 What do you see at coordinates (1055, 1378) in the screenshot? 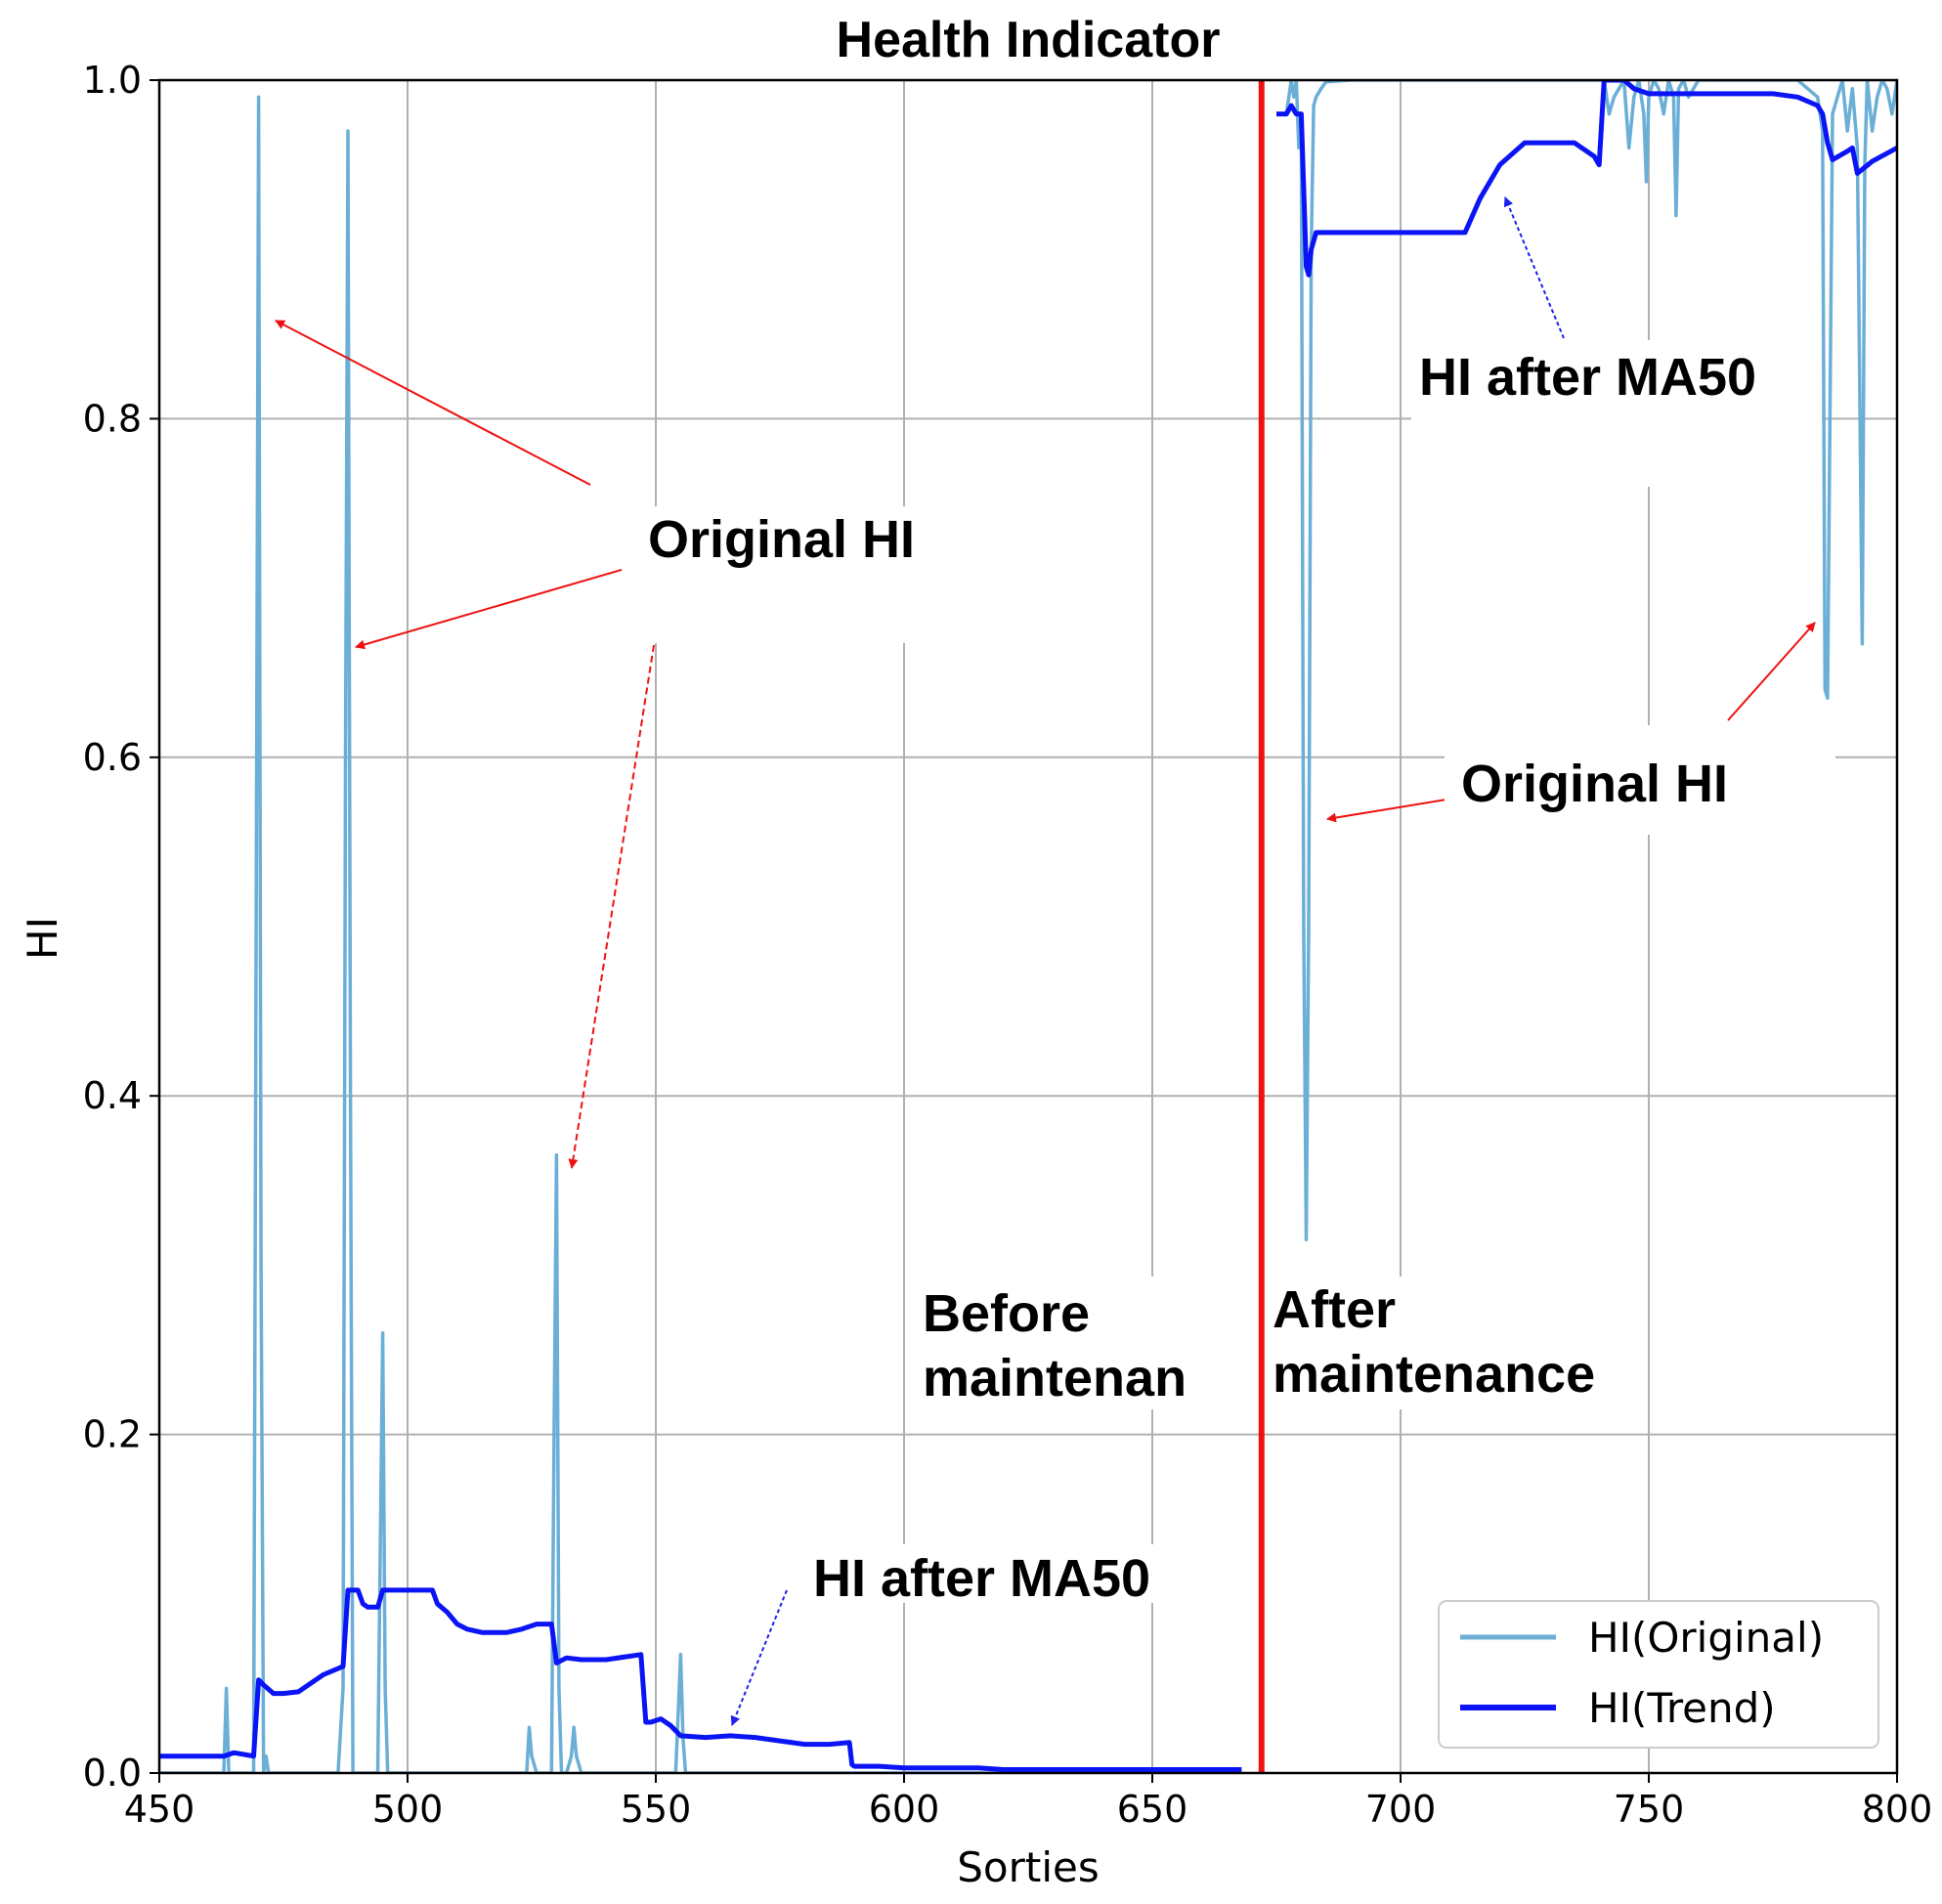
I see `annotation-before-line-2: maintenan` at bounding box center [1055, 1378].